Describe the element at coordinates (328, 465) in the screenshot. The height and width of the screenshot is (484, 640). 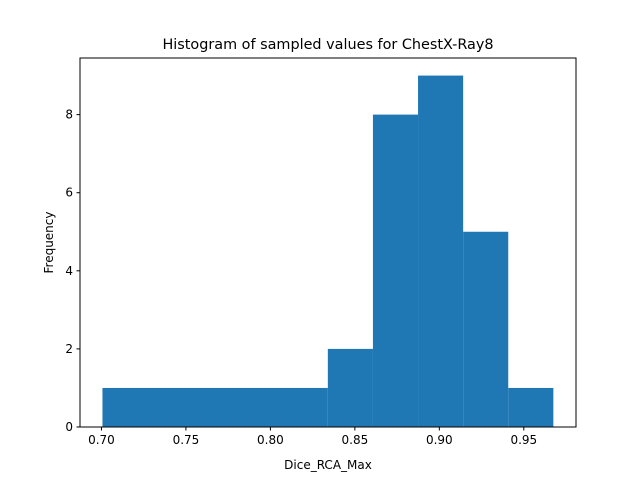
I see `x-axis-label: Dice_RCA_Max` at that location.